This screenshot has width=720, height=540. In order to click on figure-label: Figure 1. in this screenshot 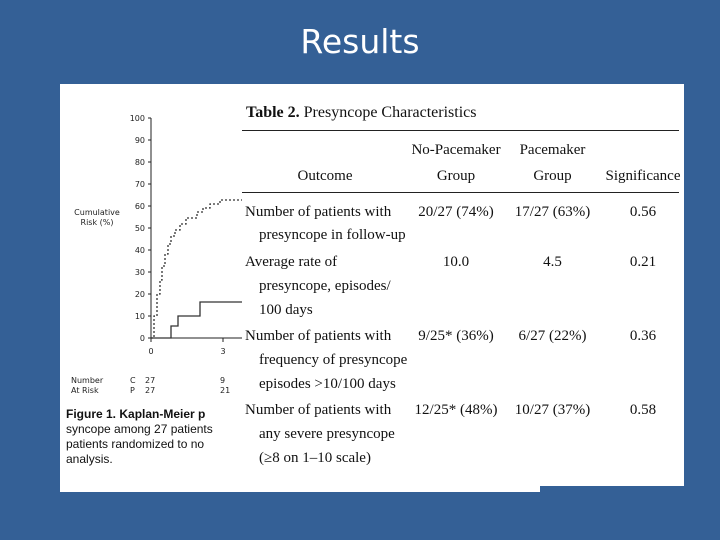, I will do `click(91, 414)`.